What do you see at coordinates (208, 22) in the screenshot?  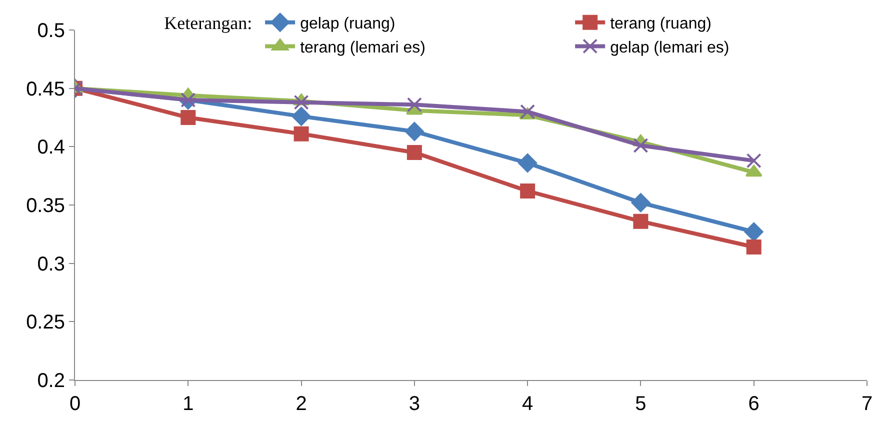 I see `legend-title: Keterangan:` at bounding box center [208, 22].